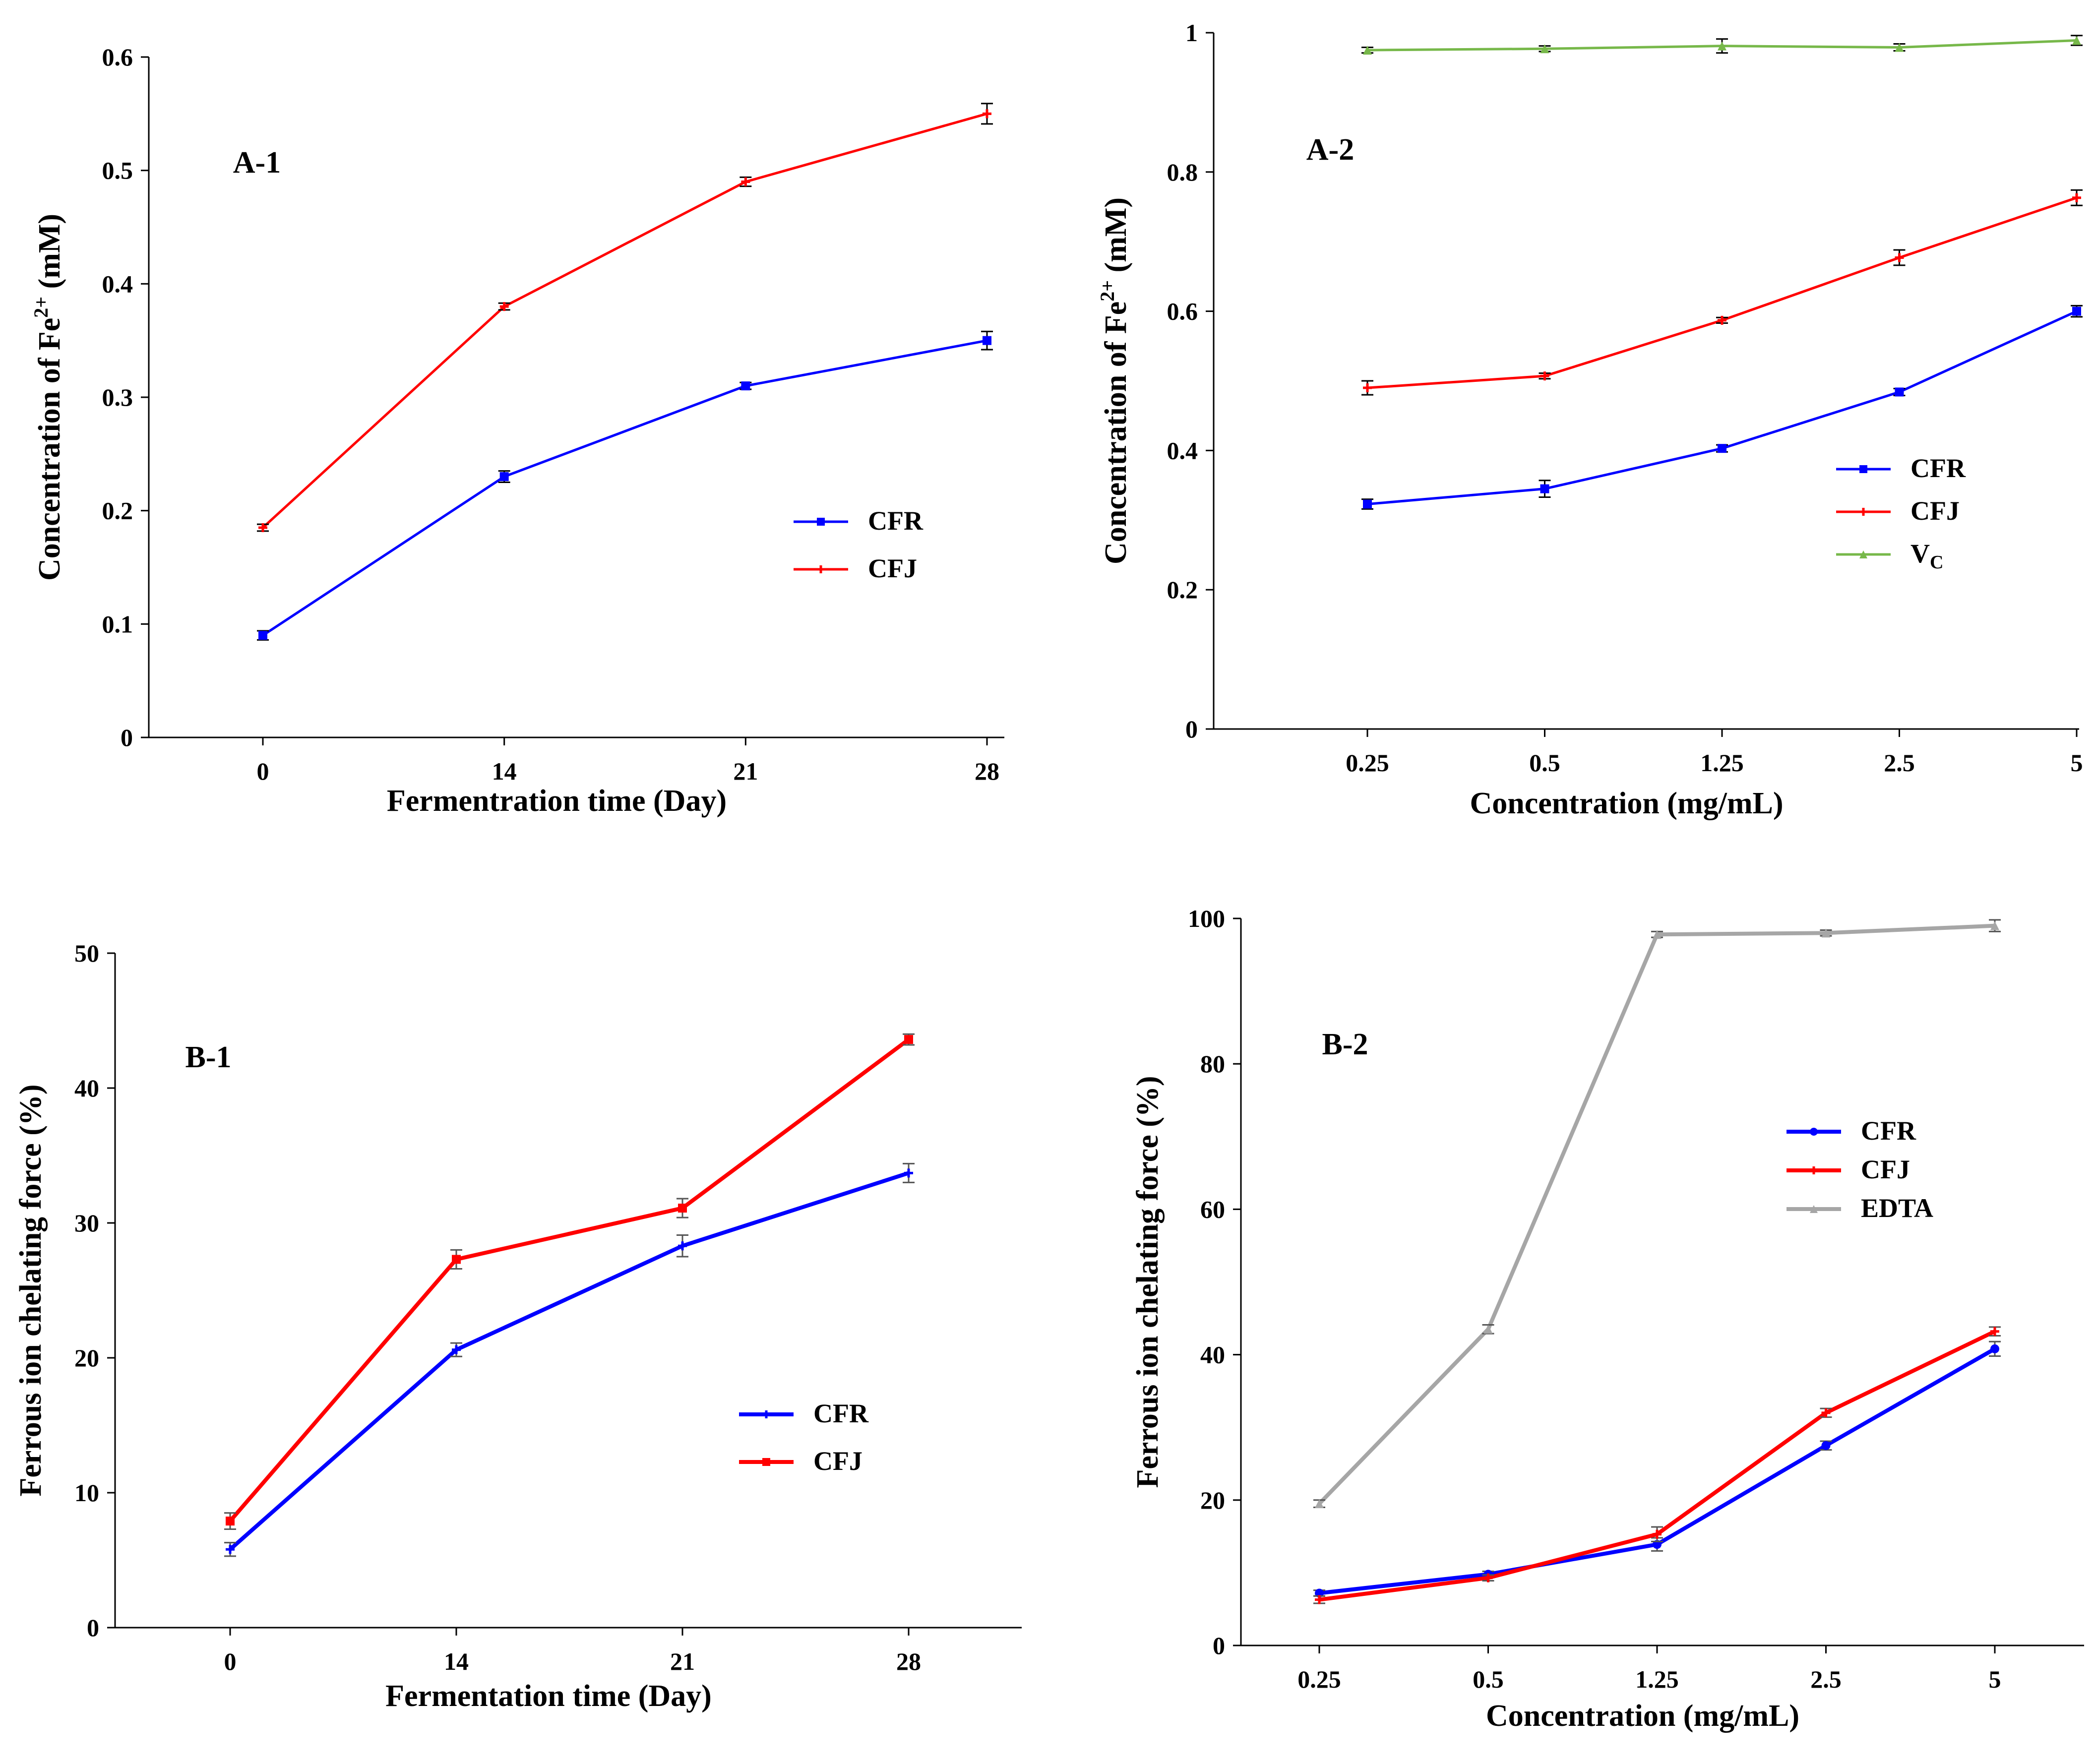  What do you see at coordinates (1345, 1044) in the screenshot?
I see `panel-label: B-2` at bounding box center [1345, 1044].